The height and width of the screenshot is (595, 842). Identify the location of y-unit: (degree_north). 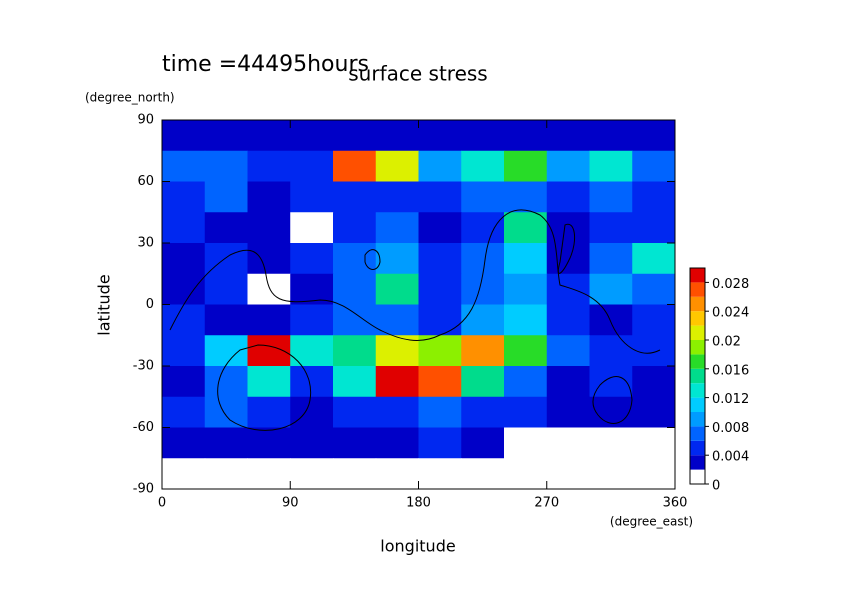
(130, 98).